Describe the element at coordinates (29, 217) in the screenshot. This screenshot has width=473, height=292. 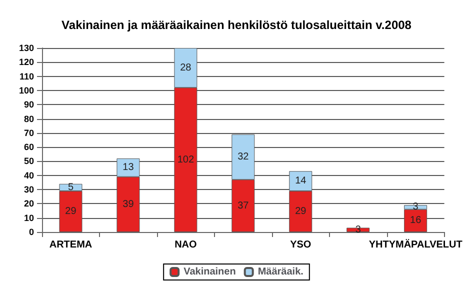
I see `y-tick-label: 10` at that location.